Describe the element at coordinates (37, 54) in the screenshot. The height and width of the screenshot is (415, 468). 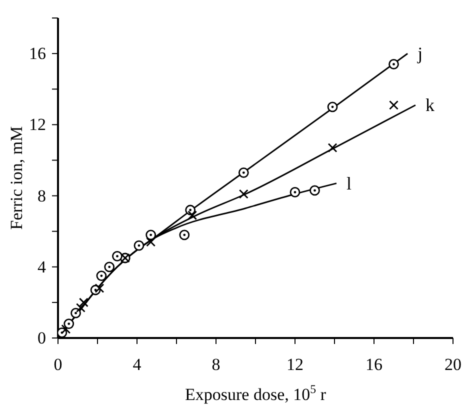
I see `y-tick-label: 16` at that location.